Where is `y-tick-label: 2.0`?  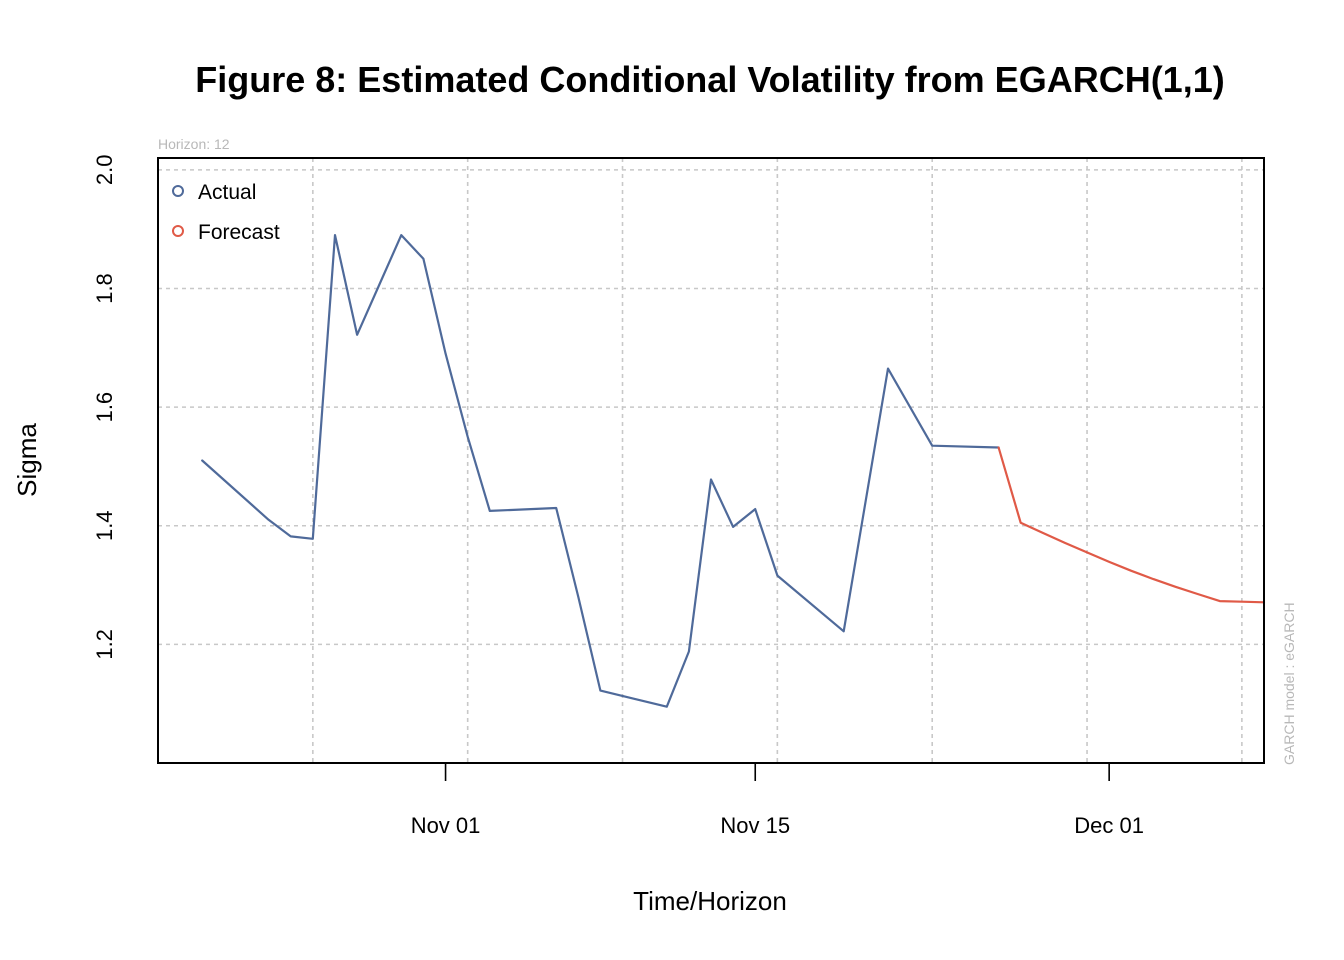
y-tick-label: 2.0 is located at coordinates (104, 170).